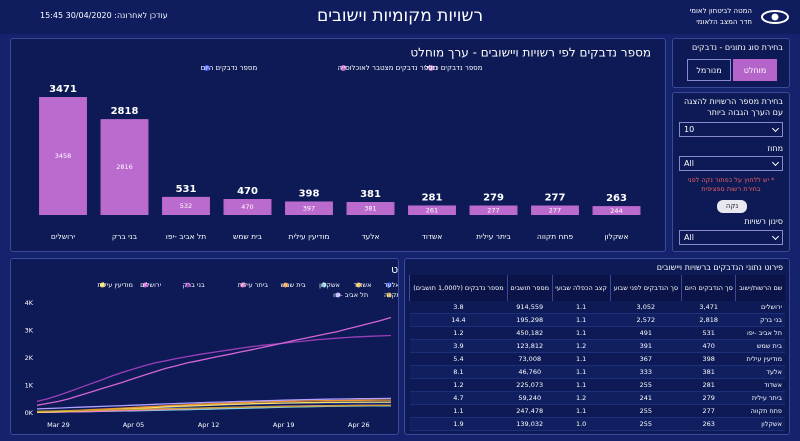 The image size is (800, 441). I want to click on y-tick-label: 0K, so click(29, 413).